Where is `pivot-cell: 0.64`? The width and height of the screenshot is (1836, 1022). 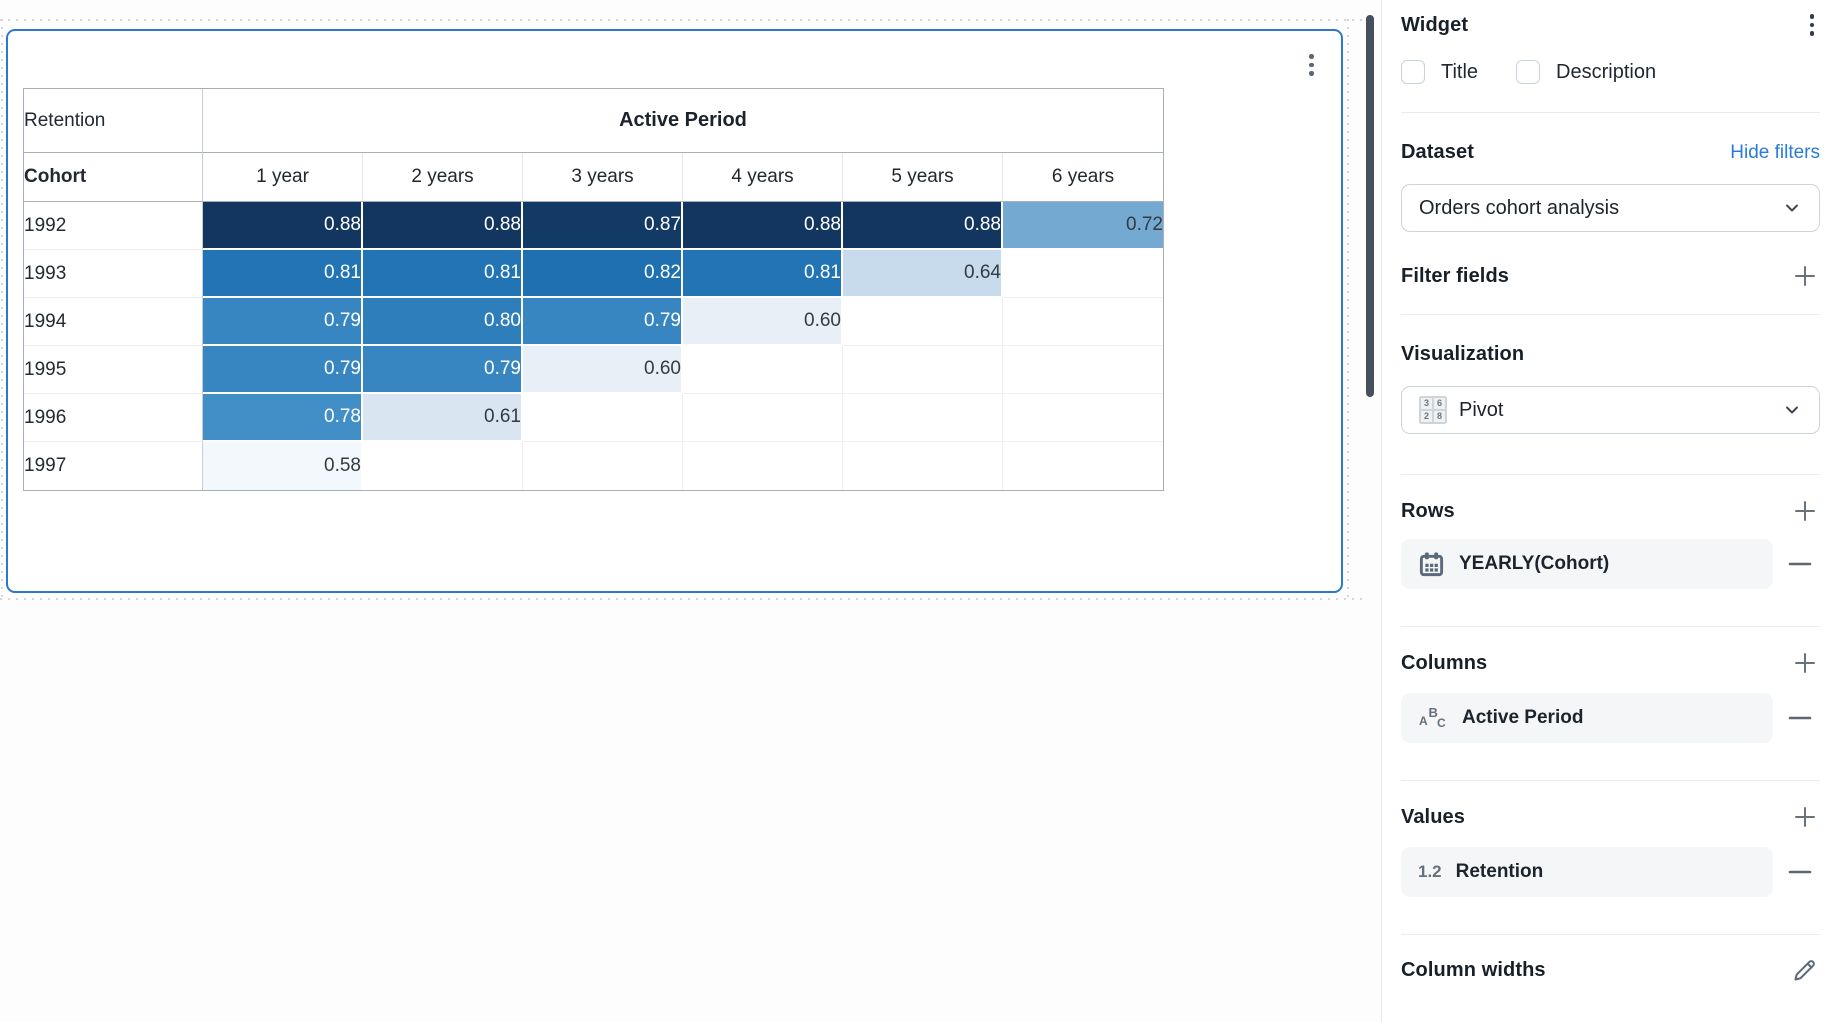 pivot-cell: 0.64 is located at coordinates (923, 274).